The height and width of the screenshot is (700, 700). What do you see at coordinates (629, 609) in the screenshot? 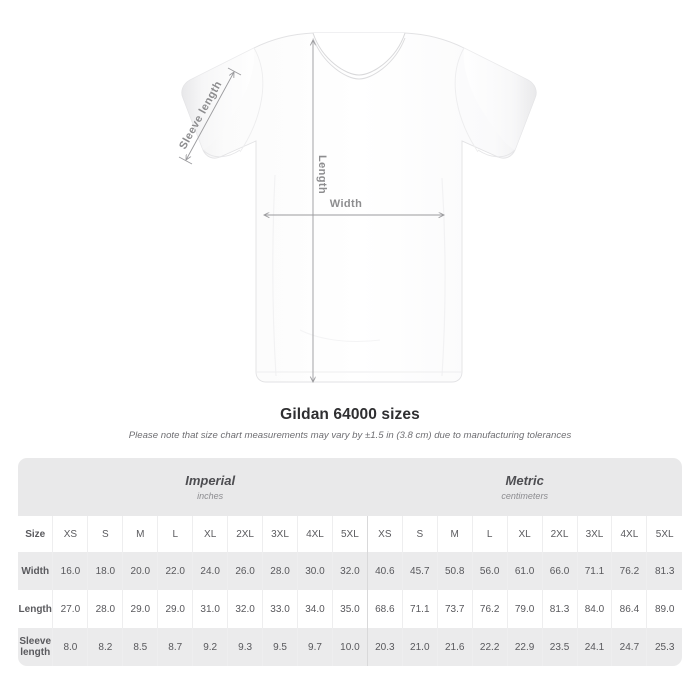
I see `cell-length-met-4xl: 86.4` at bounding box center [629, 609].